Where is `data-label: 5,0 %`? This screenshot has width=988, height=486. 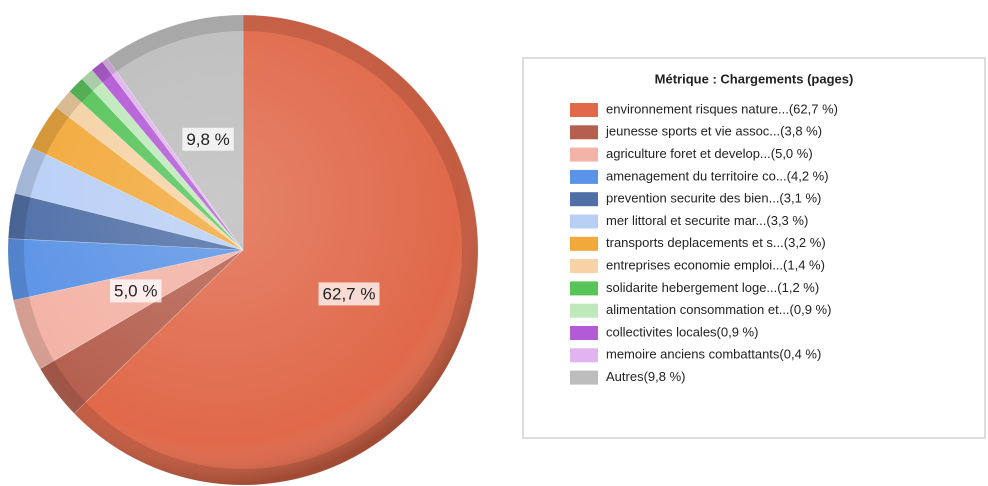 data-label: 5,0 % is located at coordinates (135, 290).